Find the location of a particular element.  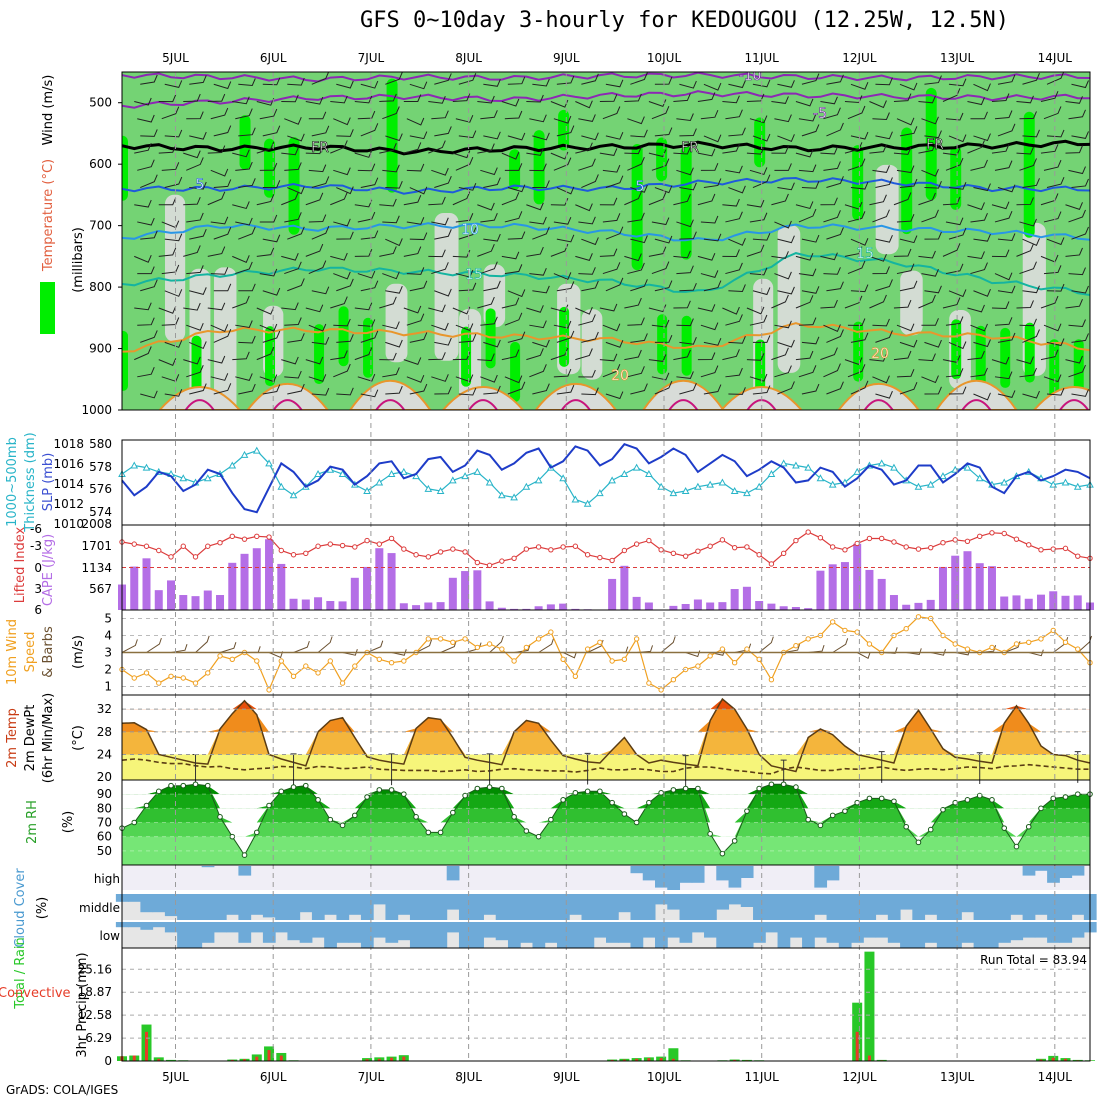

precip-panel-bg is located at coordinates (606, 1004).